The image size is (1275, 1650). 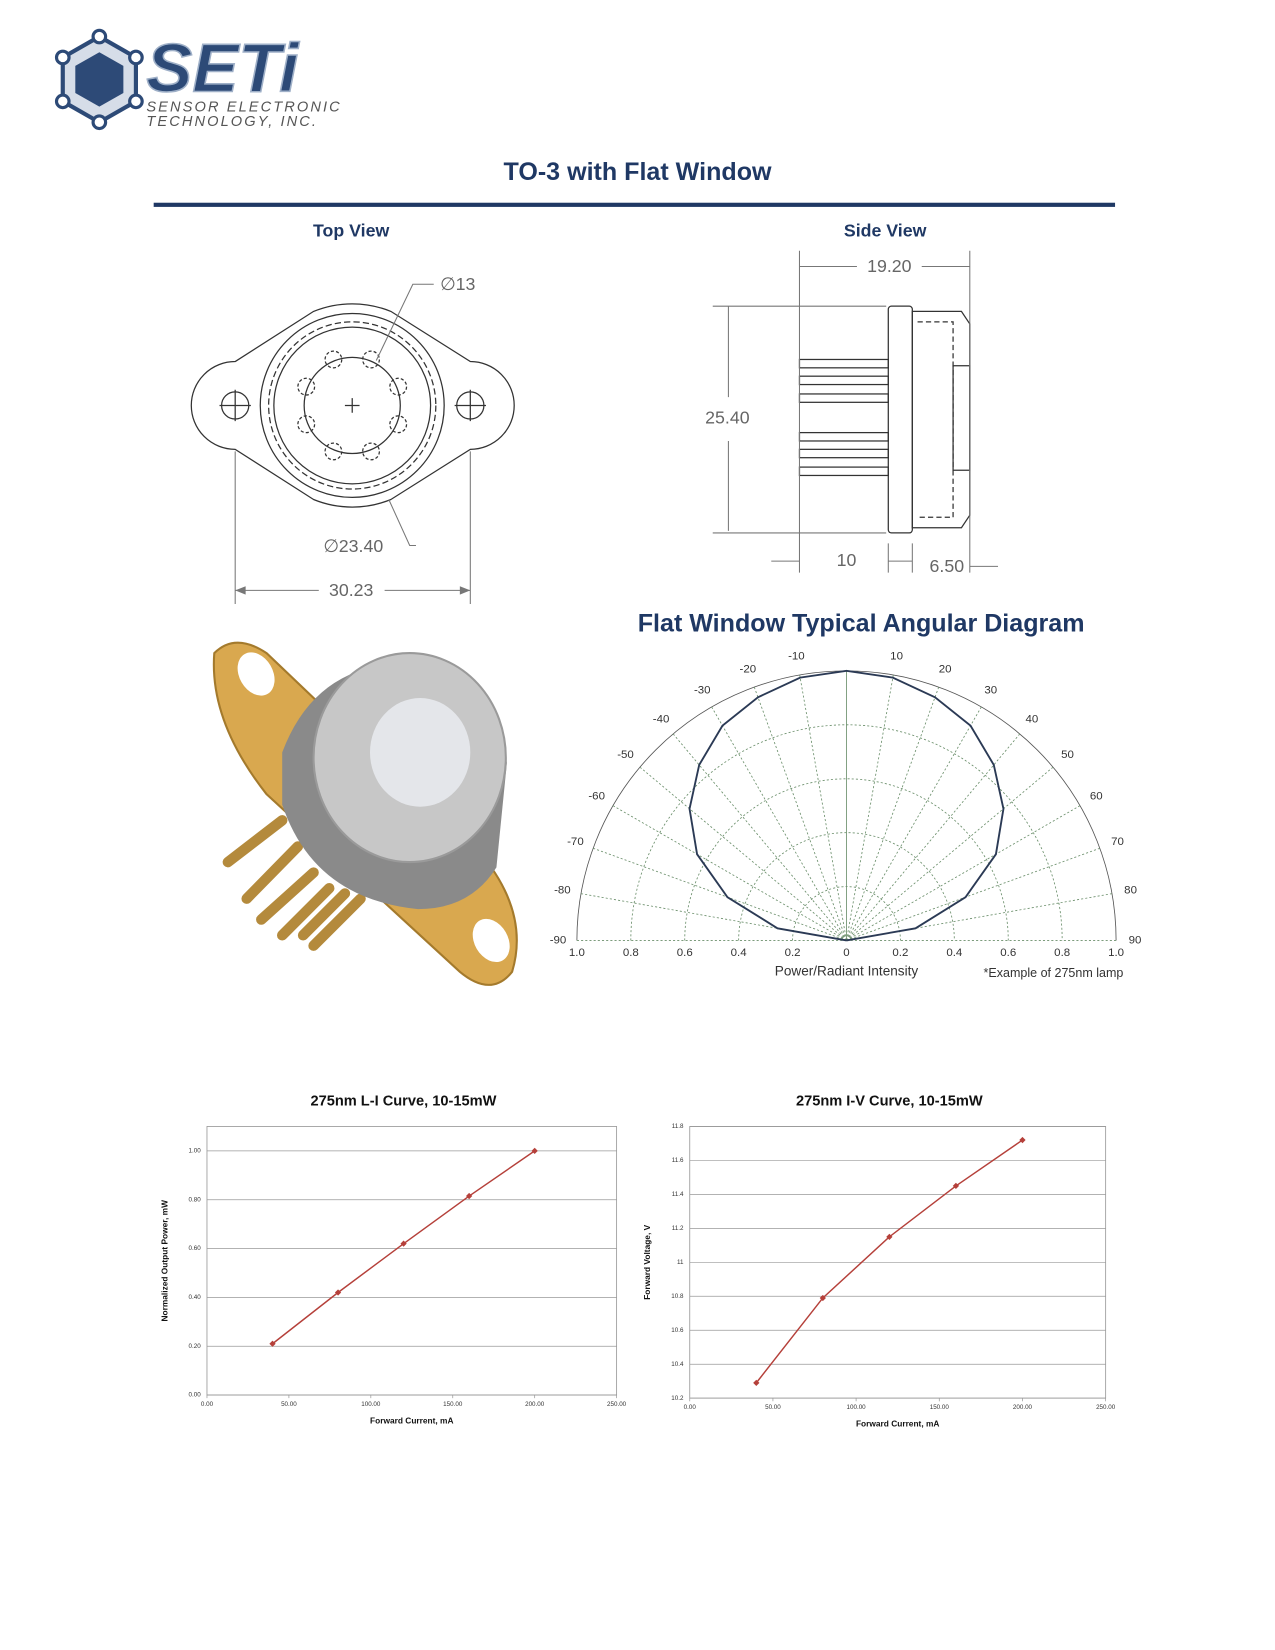 What do you see at coordinates (677, 1364) in the screenshot?
I see `y-tick-label: 10.4` at bounding box center [677, 1364].